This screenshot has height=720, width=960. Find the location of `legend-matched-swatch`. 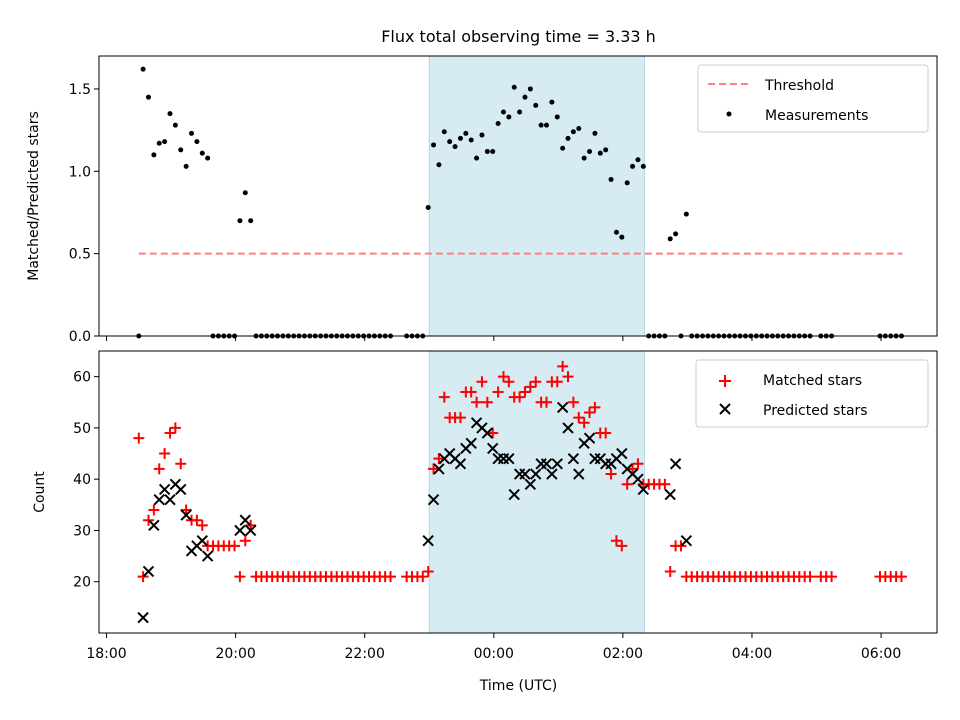

legend-matched-swatch is located at coordinates (725, 381).